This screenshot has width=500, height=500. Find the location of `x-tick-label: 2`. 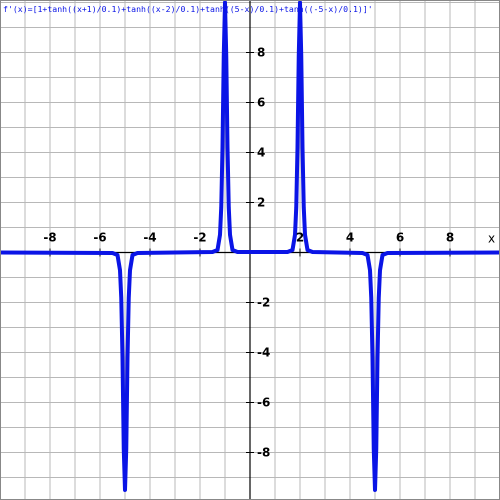

x-tick-label: 2 is located at coordinates (300, 238).